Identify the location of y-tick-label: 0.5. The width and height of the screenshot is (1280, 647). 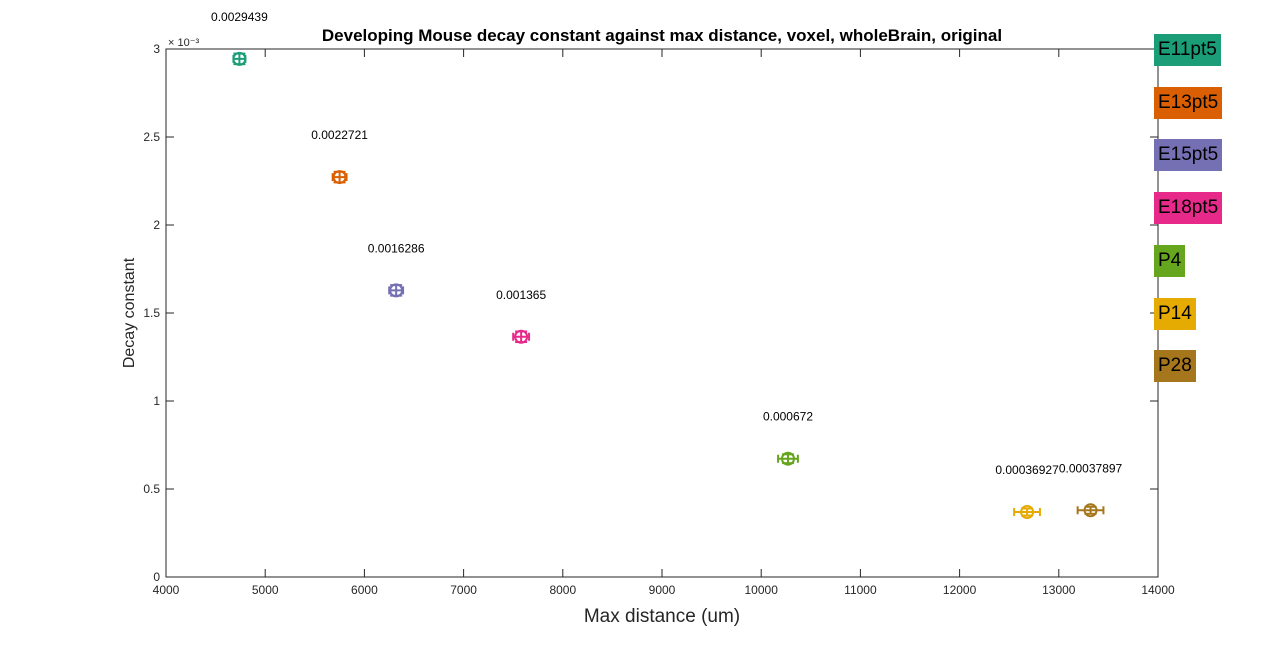
(151, 489).